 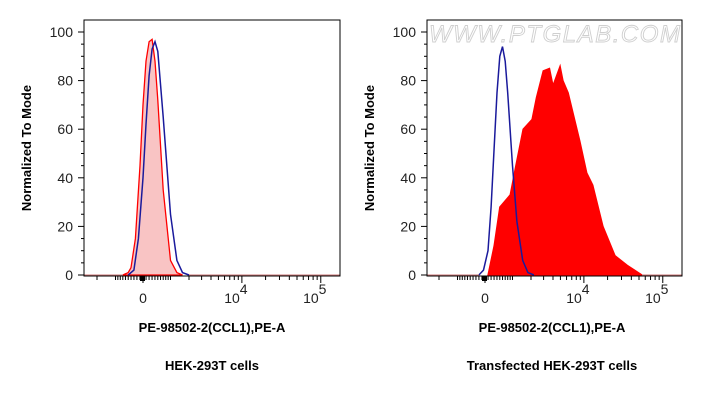 I want to click on watermark: WWW.PTGLAB.COM, so click(x=555, y=34).